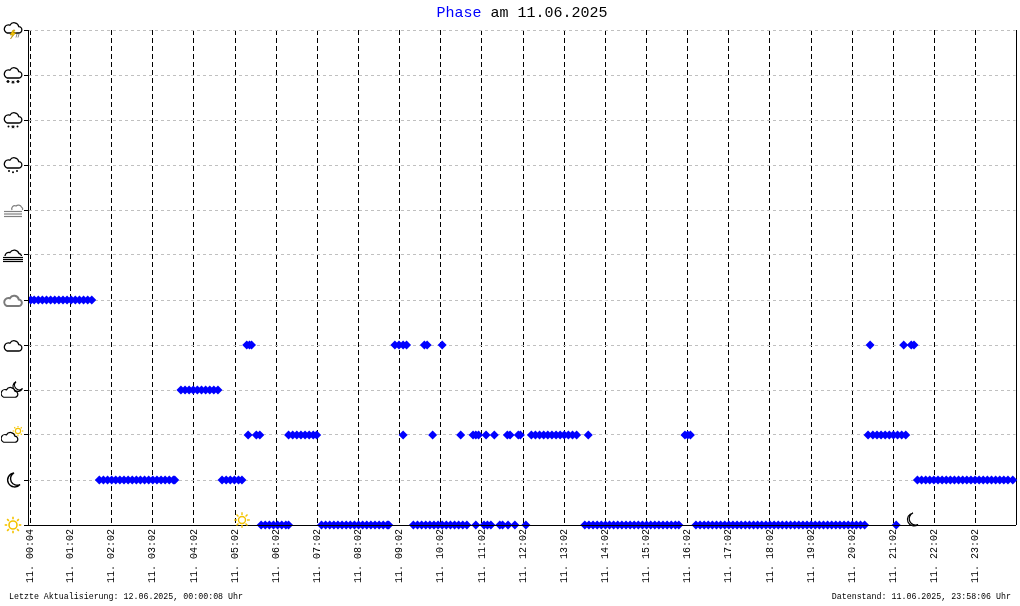 The height and width of the screenshot is (606, 1020). Describe the element at coordinates (729, 556) in the screenshot. I see `x-tick-label: 11. 17:02` at that location.